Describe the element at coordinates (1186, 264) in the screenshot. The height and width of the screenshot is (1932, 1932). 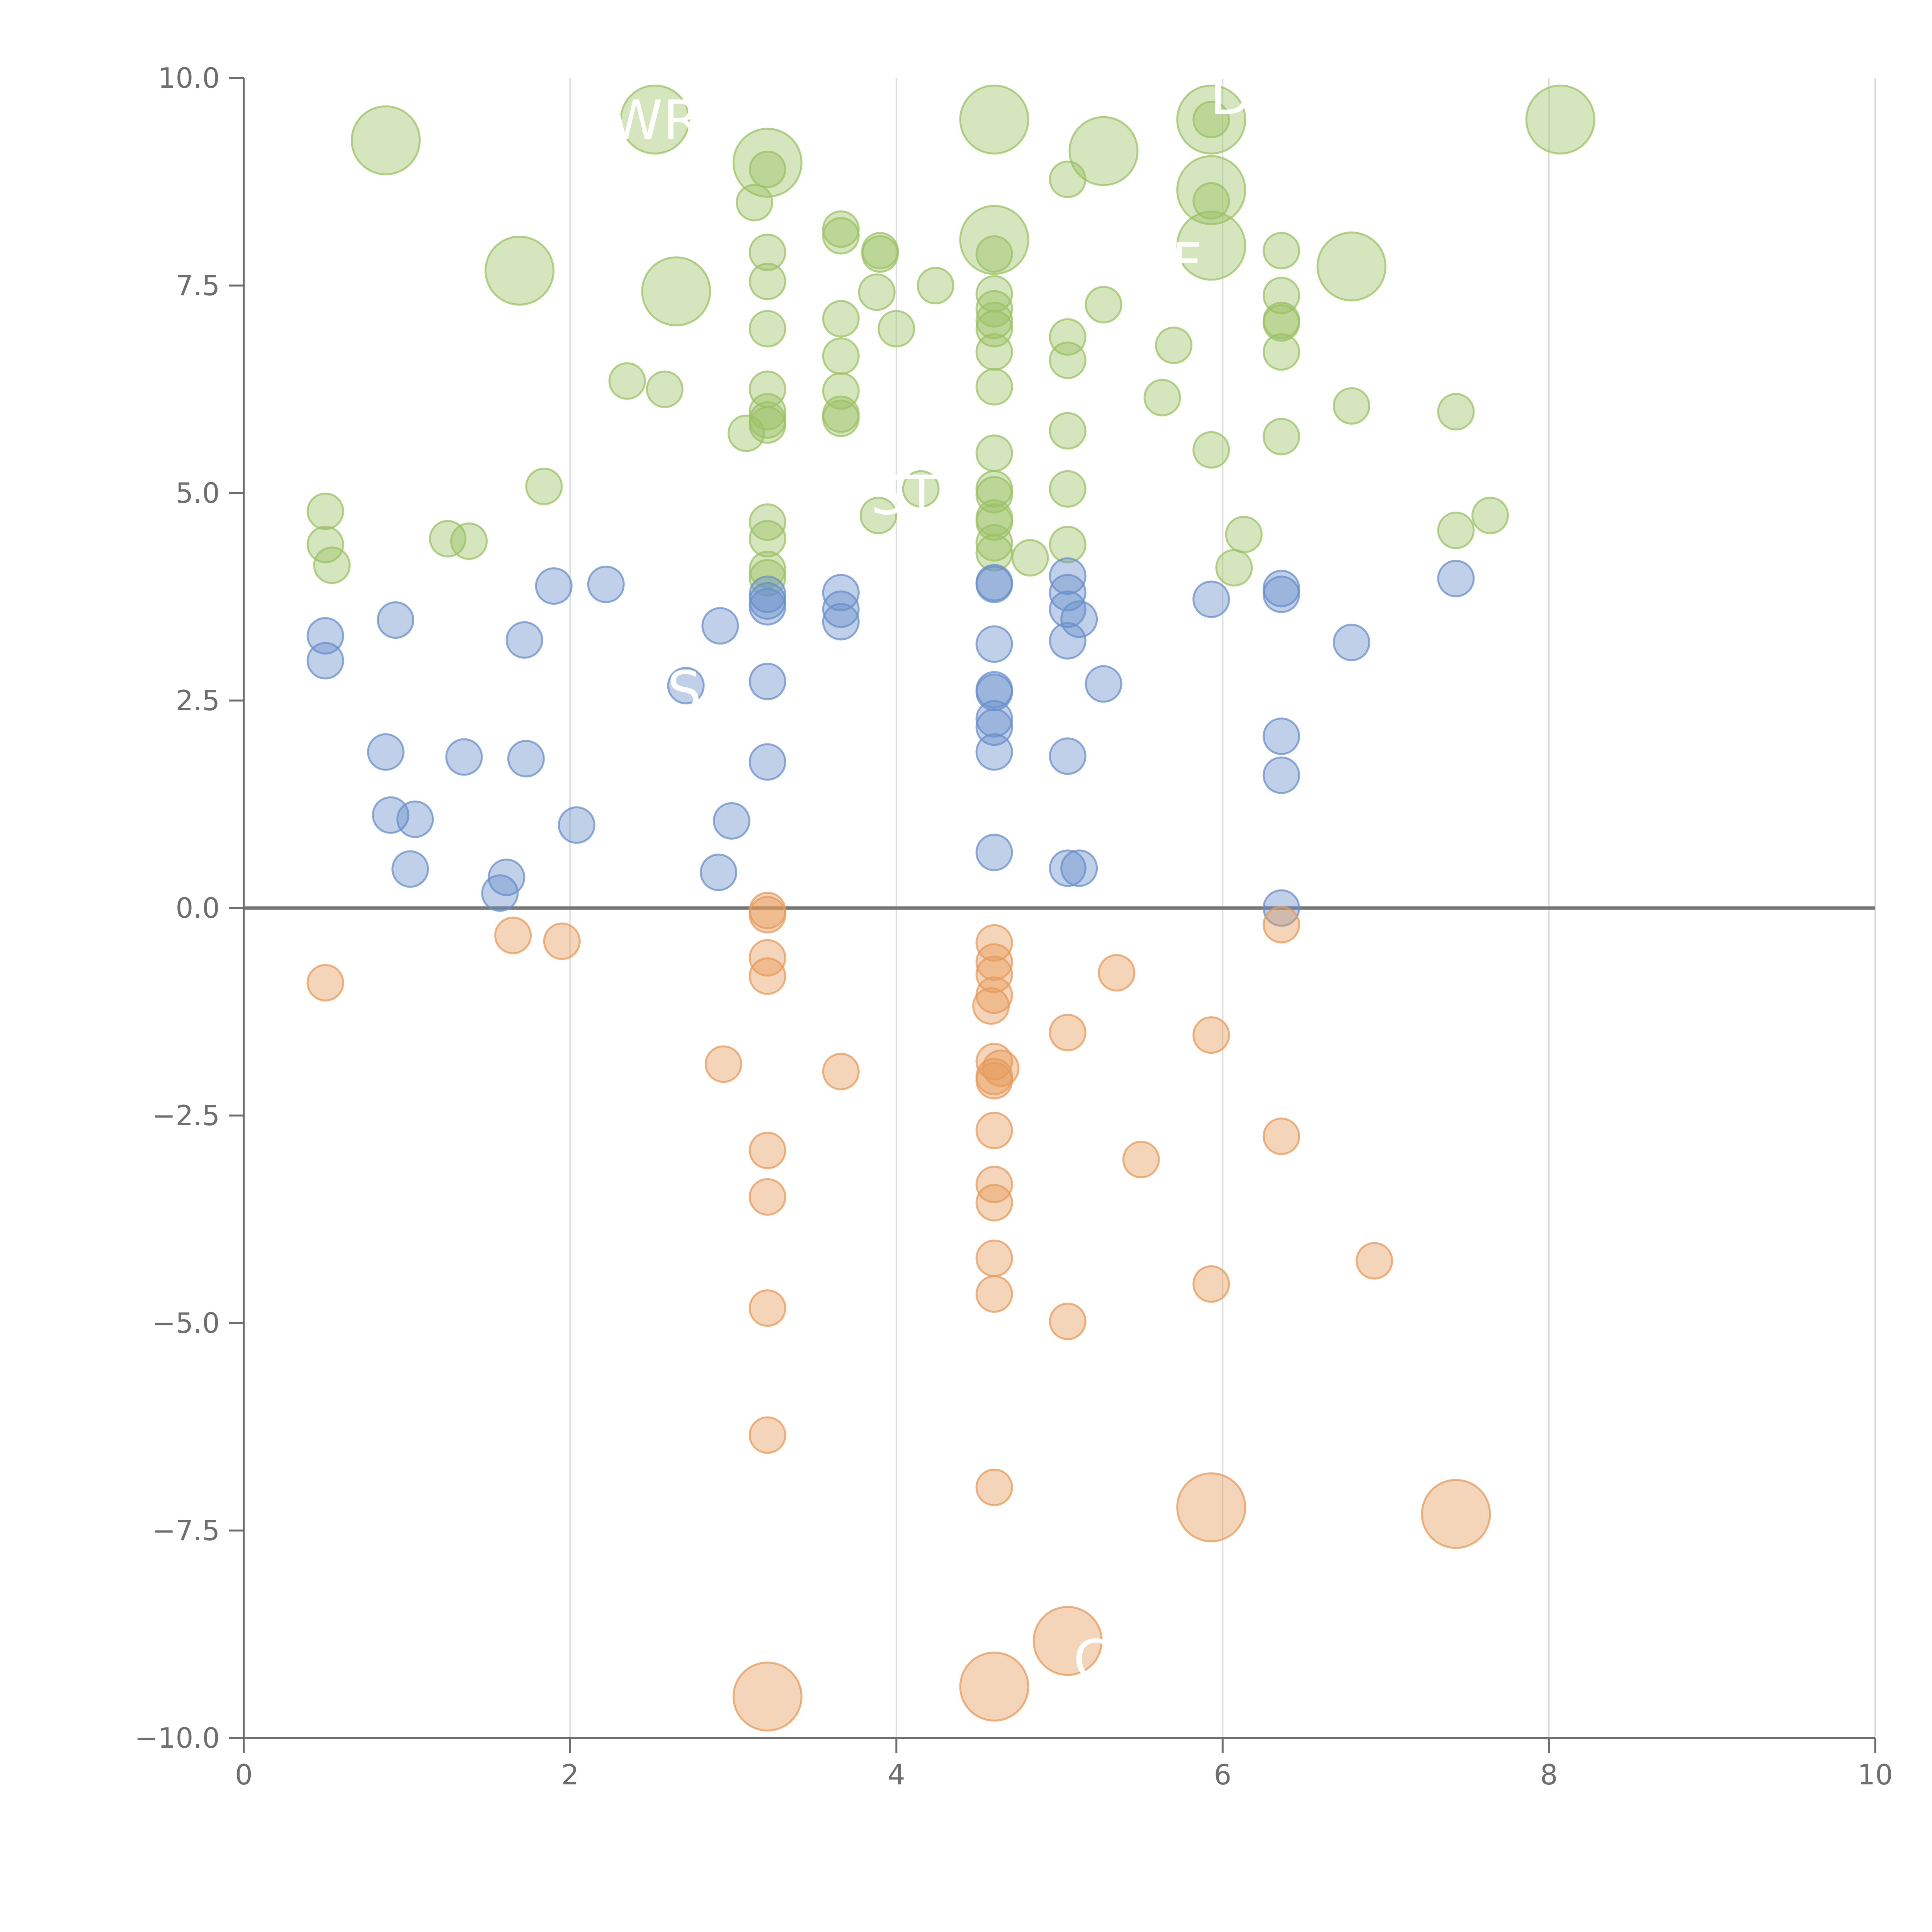
I see `annotation-label: F` at that location.